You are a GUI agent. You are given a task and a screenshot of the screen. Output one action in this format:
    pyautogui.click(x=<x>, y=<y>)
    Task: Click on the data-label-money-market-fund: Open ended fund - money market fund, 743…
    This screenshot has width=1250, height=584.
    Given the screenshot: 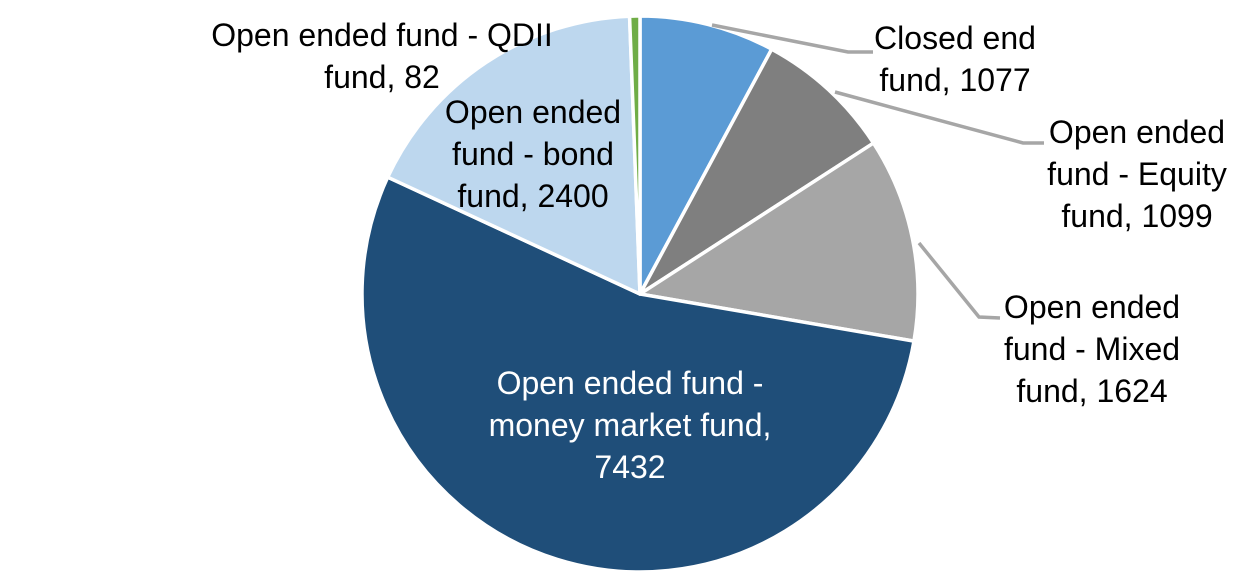 What is the action you would take?
    pyautogui.click(x=630, y=425)
    